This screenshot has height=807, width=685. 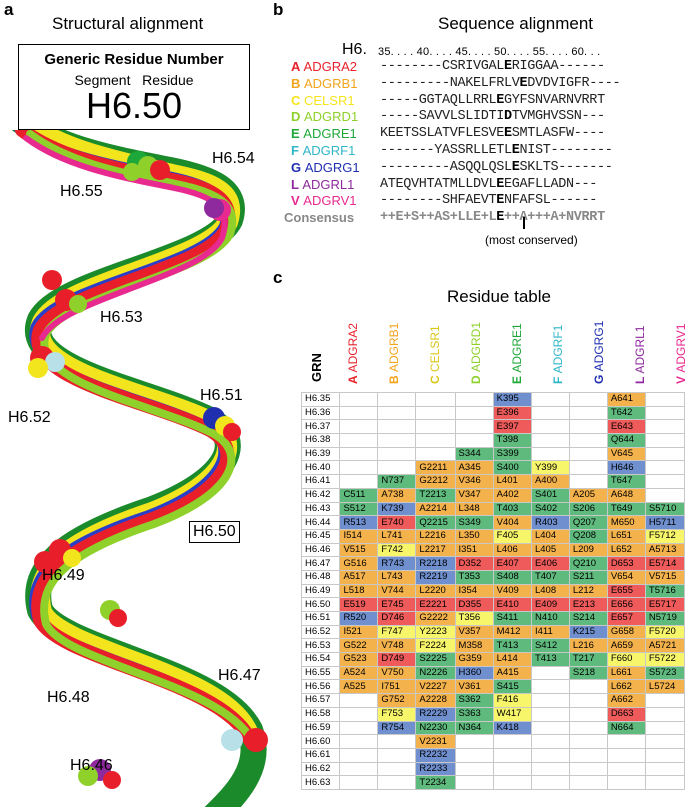 What do you see at coordinates (664, 646) in the screenshot?
I see `residue-cell: A5721` at bounding box center [664, 646].